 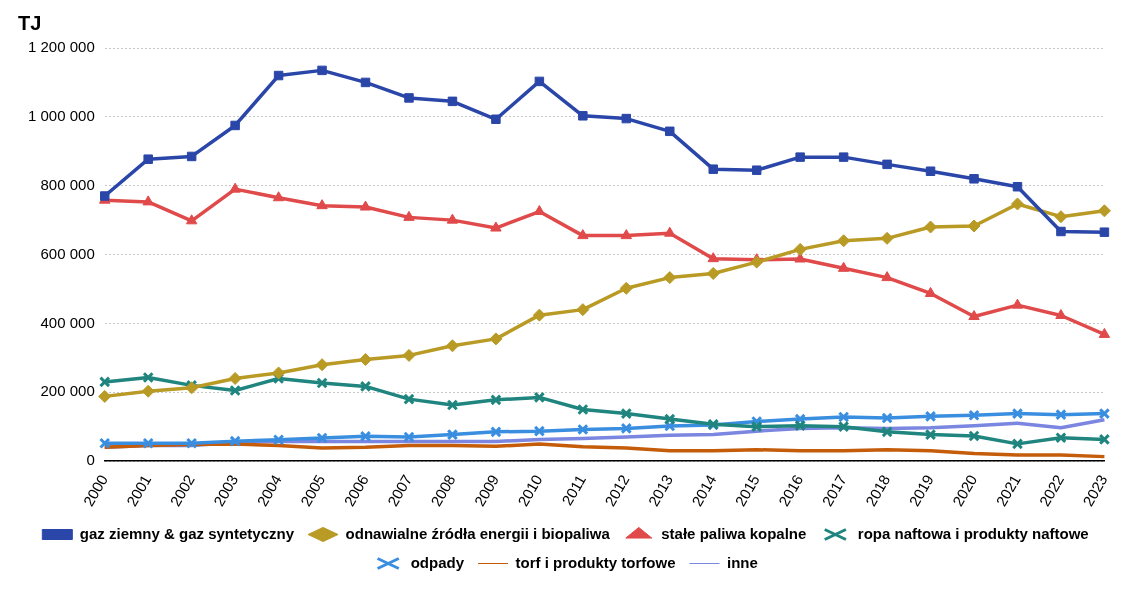 I want to click on legend-label: torf i produkty torfowe, so click(x=595, y=562).